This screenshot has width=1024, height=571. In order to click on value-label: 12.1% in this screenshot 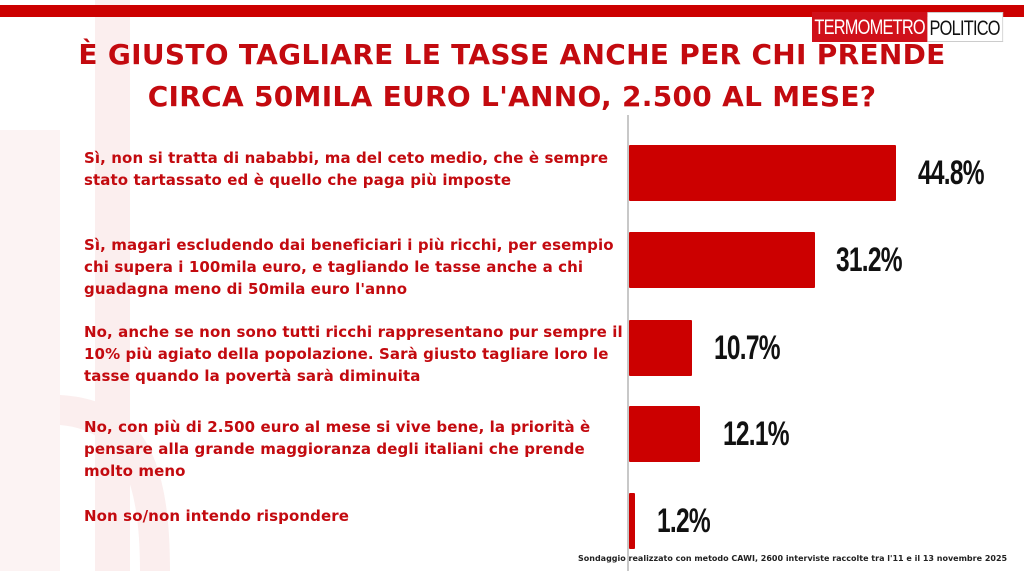, I will do `click(756, 434)`.